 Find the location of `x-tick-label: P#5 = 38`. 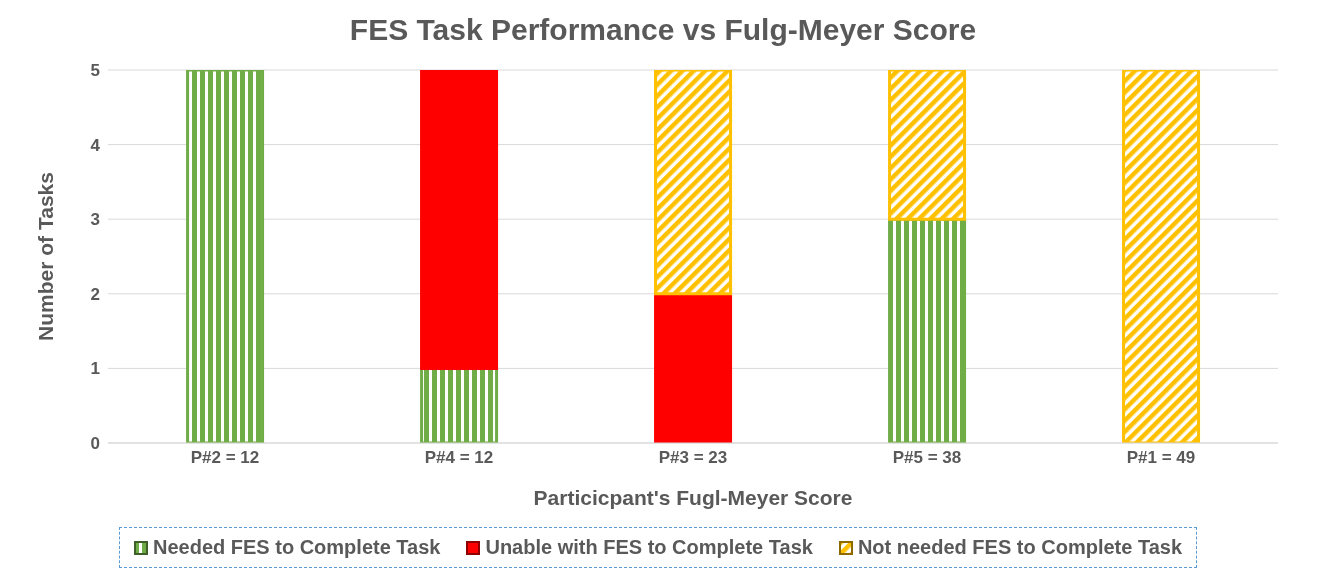

x-tick-label: P#5 = 38 is located at coordinates (927, 458).